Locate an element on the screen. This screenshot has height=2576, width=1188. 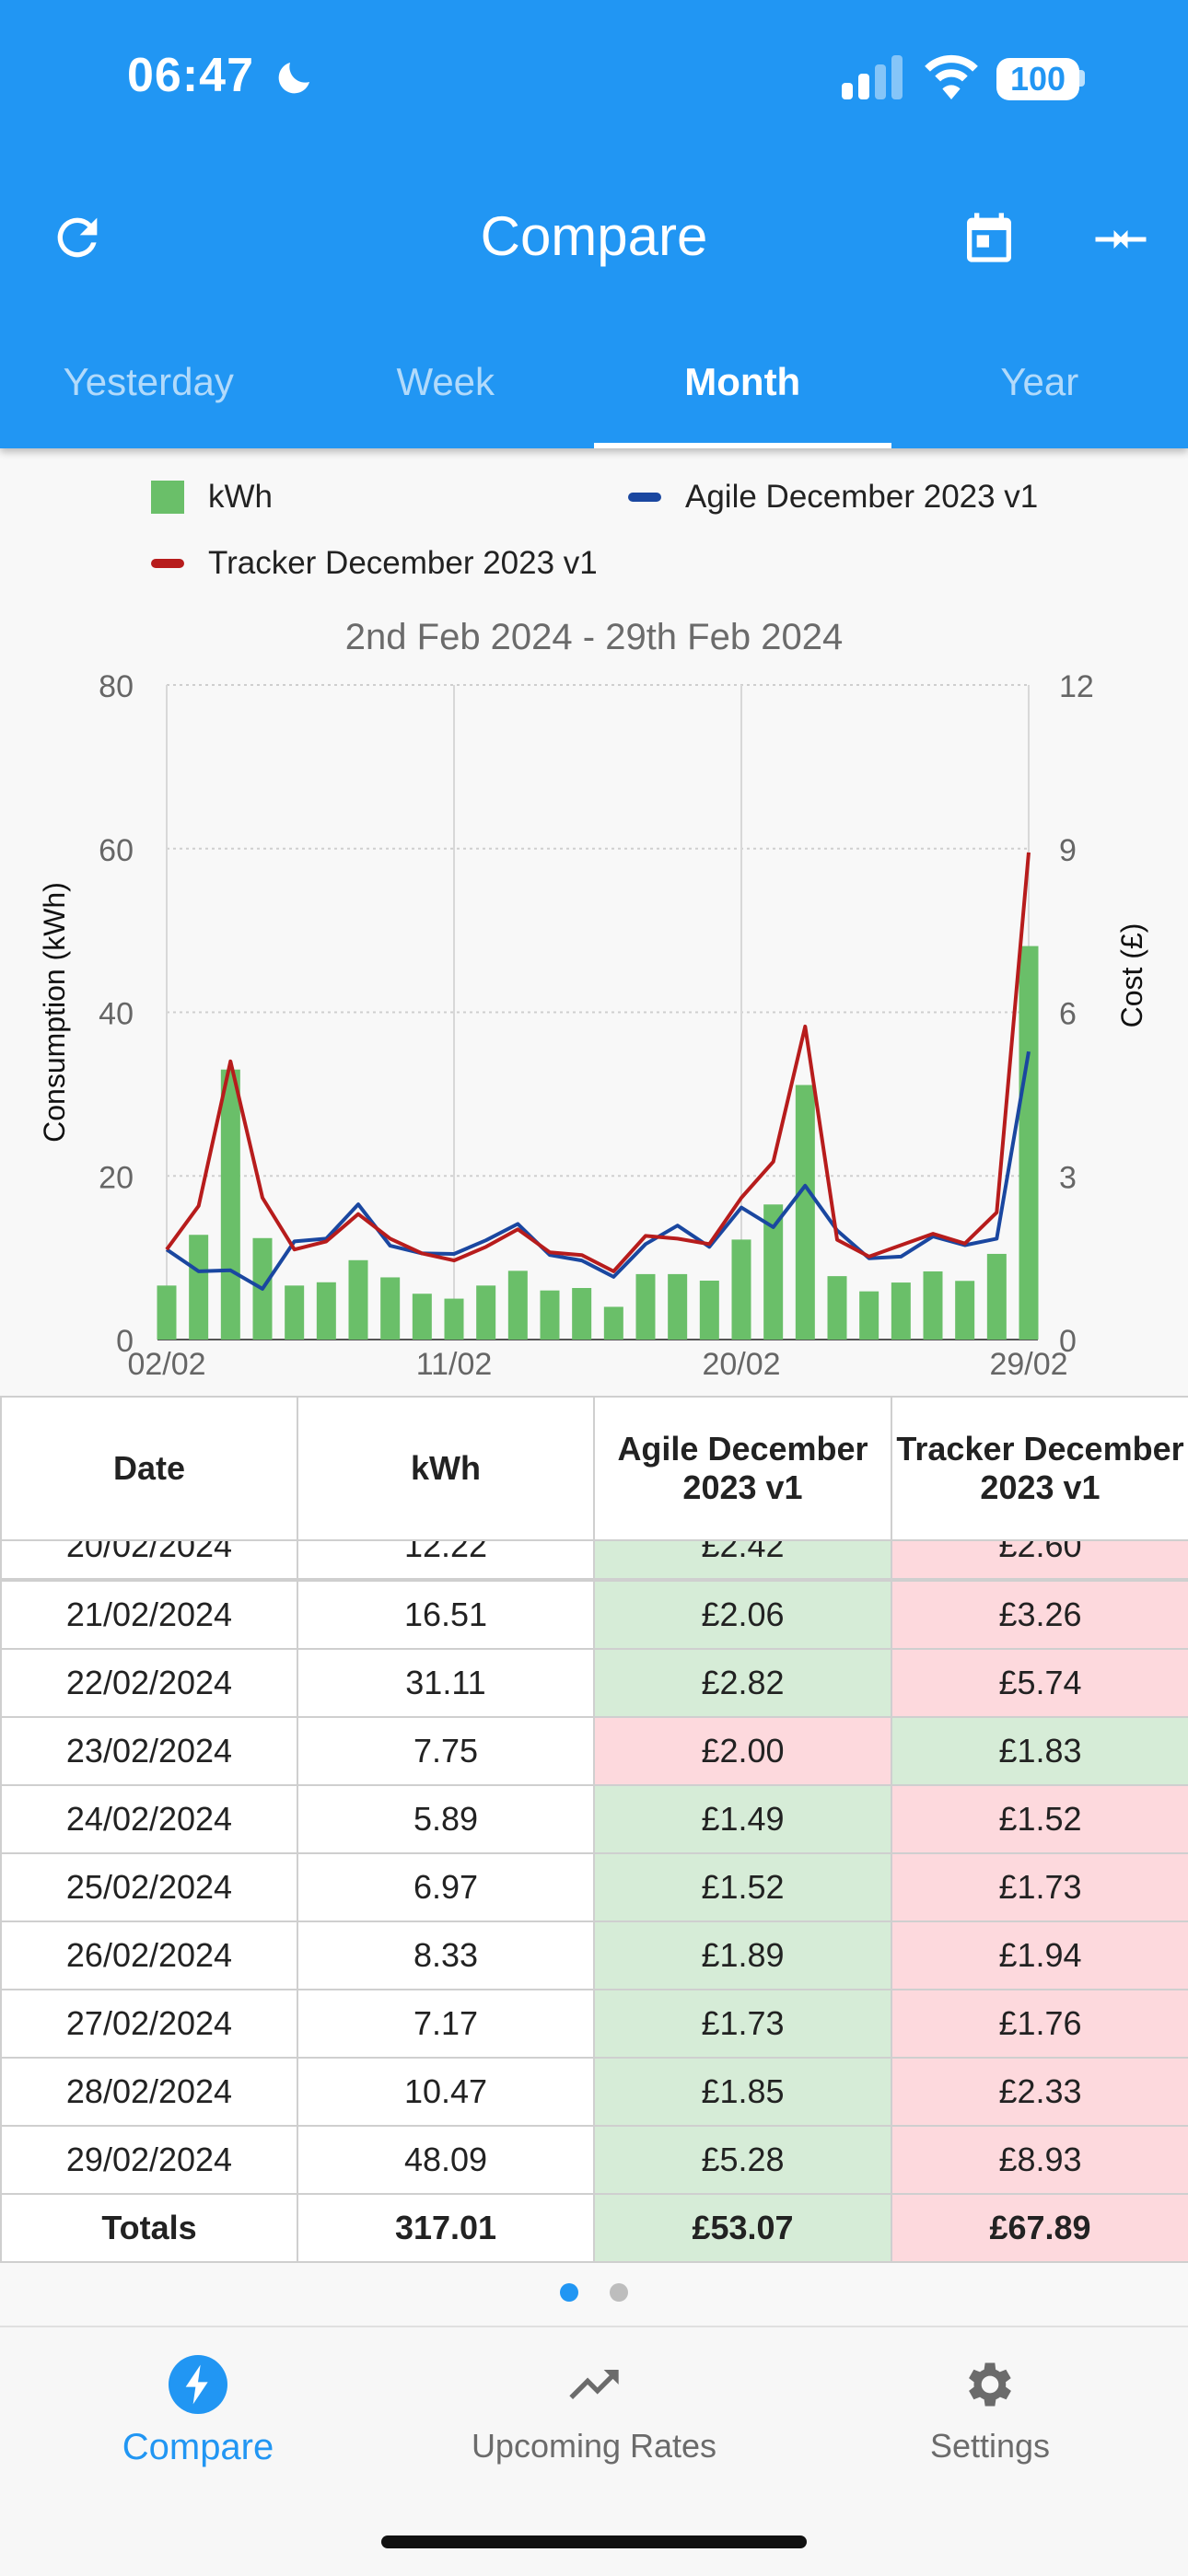
gear-icon is located at coordinates (990, 2384).